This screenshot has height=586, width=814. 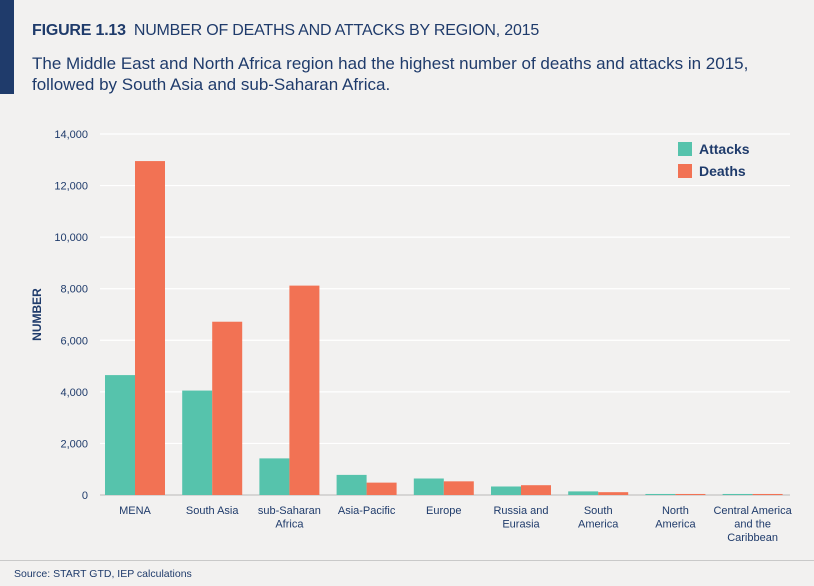 I want to click on x-tick-label: Eurasia, so click(x=521, y=525).